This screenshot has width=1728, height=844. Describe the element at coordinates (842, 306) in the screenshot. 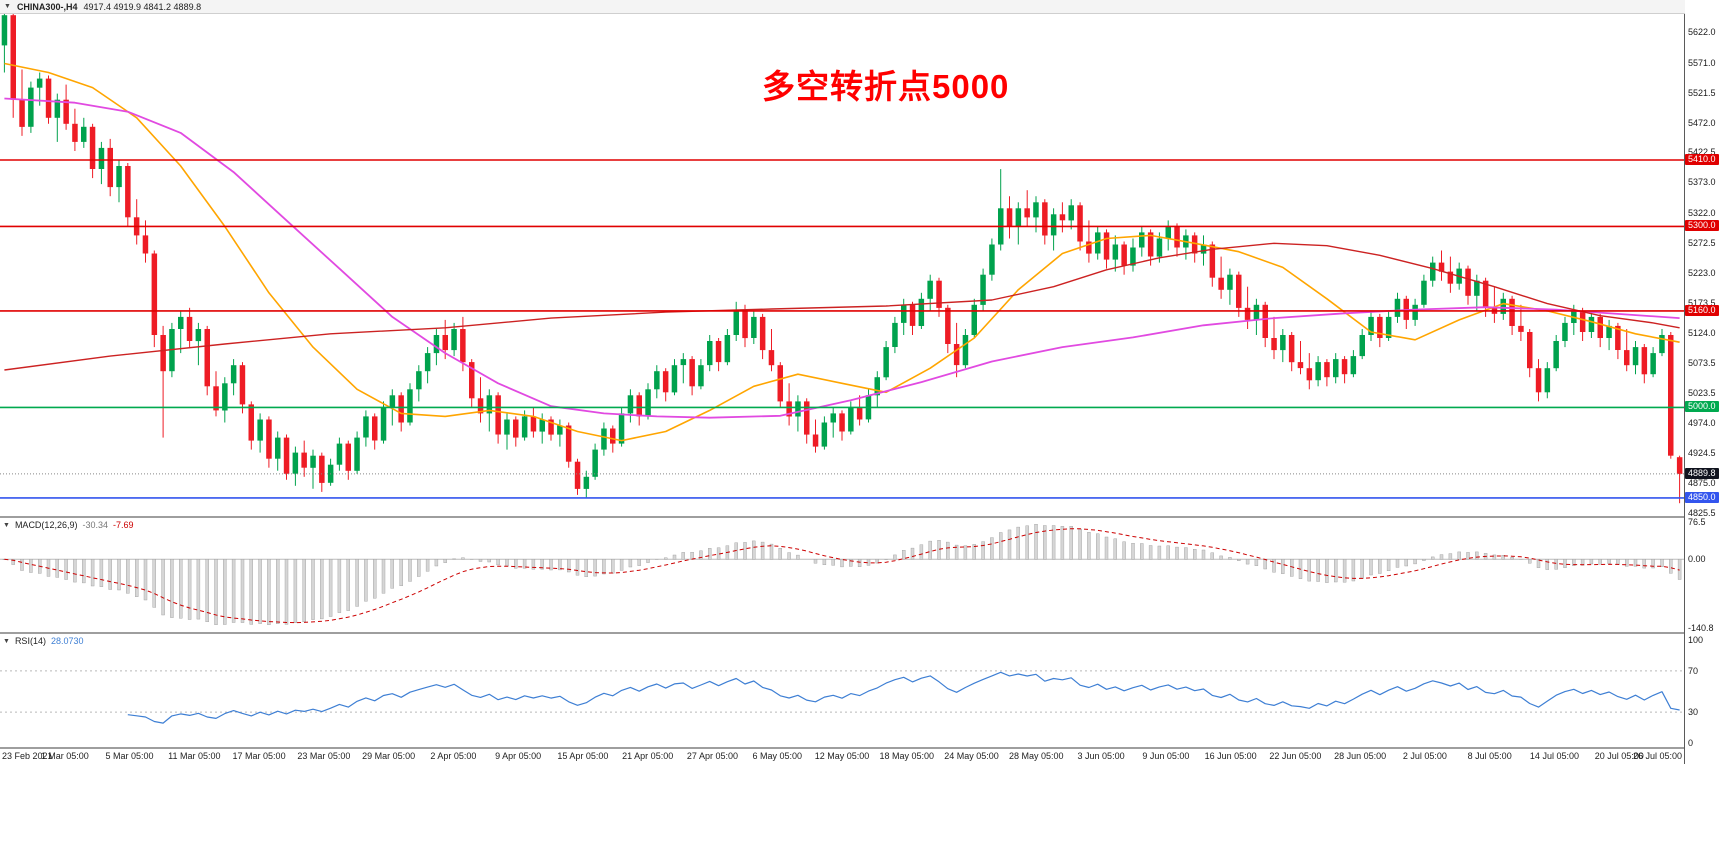

I see `ma-slow-red` at that location.